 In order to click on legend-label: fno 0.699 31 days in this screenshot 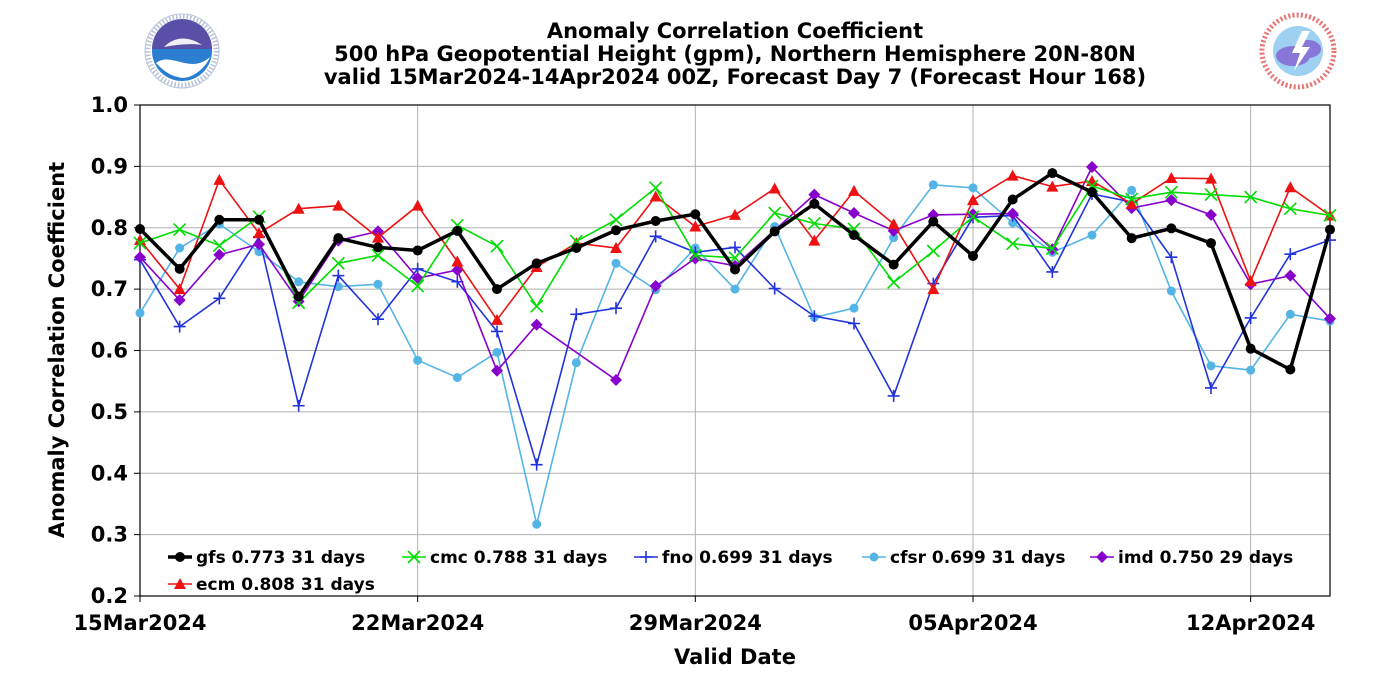, I will do `click(747, 558)`.